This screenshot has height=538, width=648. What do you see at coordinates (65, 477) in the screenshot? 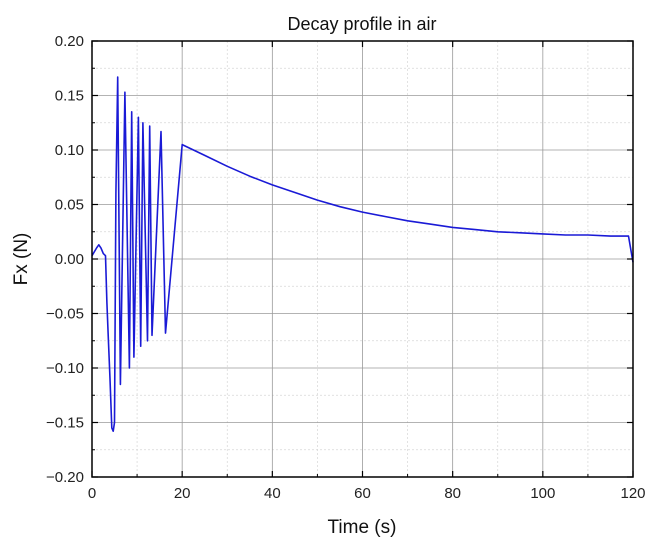
I see `y-tick-label: −0.20` at bounding box center [65, 477].